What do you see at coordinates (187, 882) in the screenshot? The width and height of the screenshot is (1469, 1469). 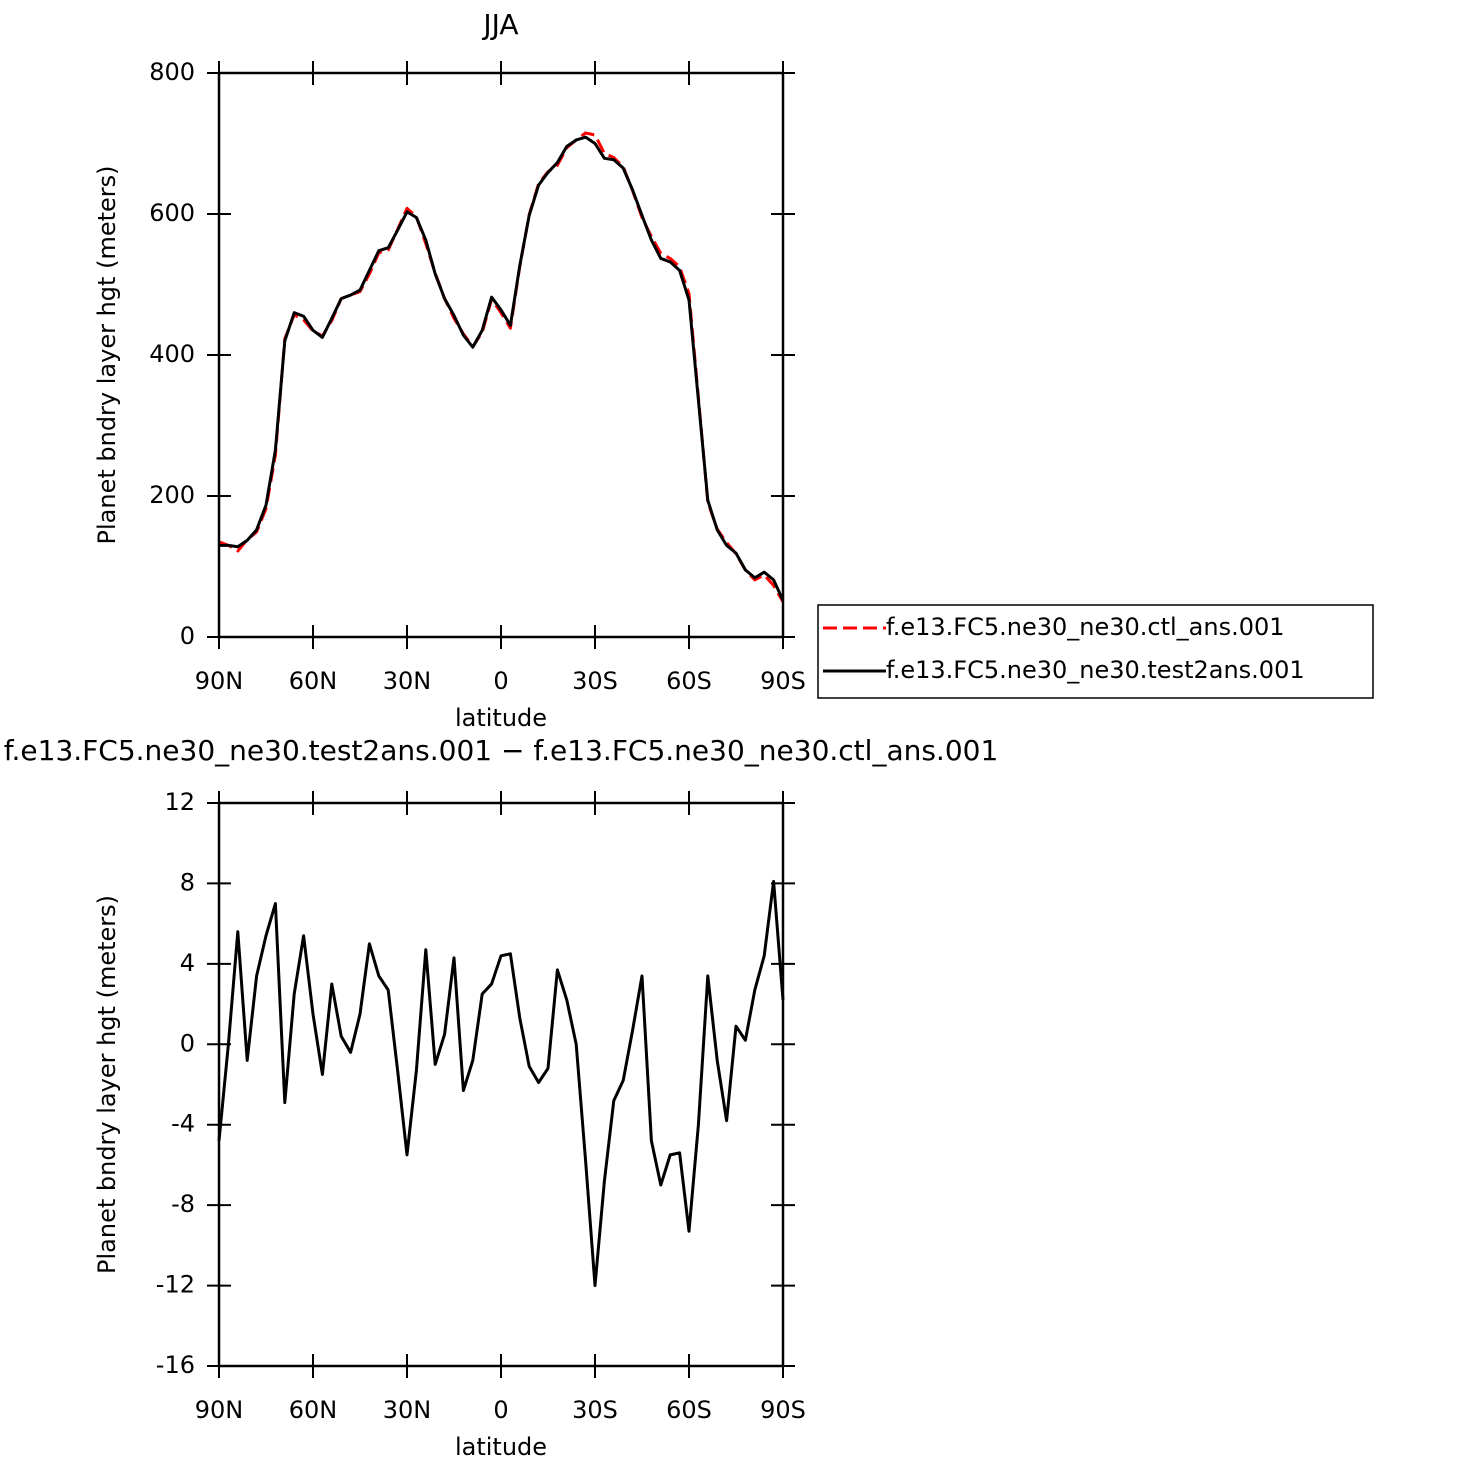 I see `y-tick-label: 8` at bounding box center [187, 882].